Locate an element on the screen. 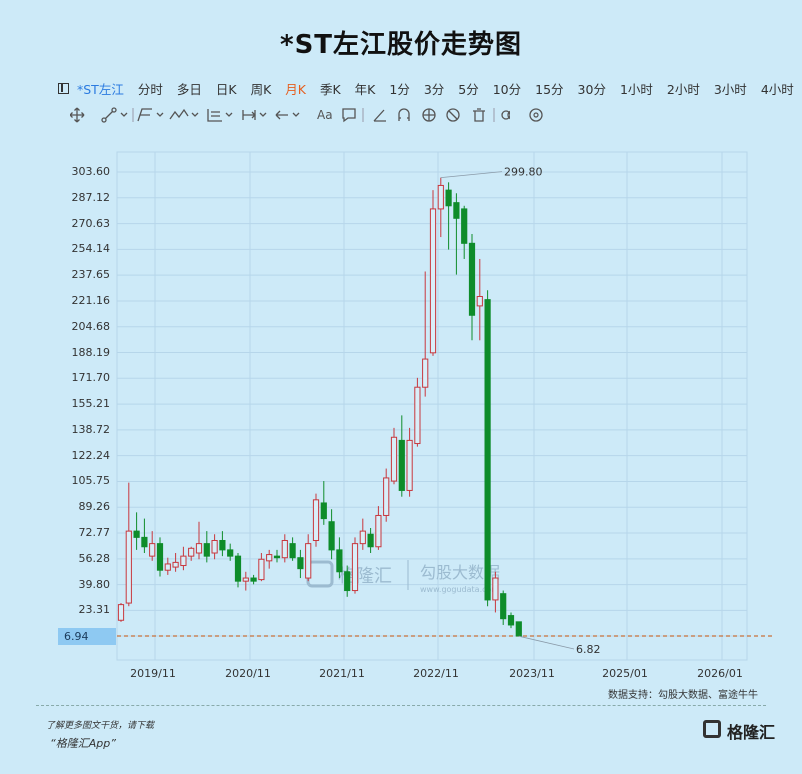 This screenshot has height=774, width=802. y-tick-label: 122.24 is located at coordinates (91, 455).